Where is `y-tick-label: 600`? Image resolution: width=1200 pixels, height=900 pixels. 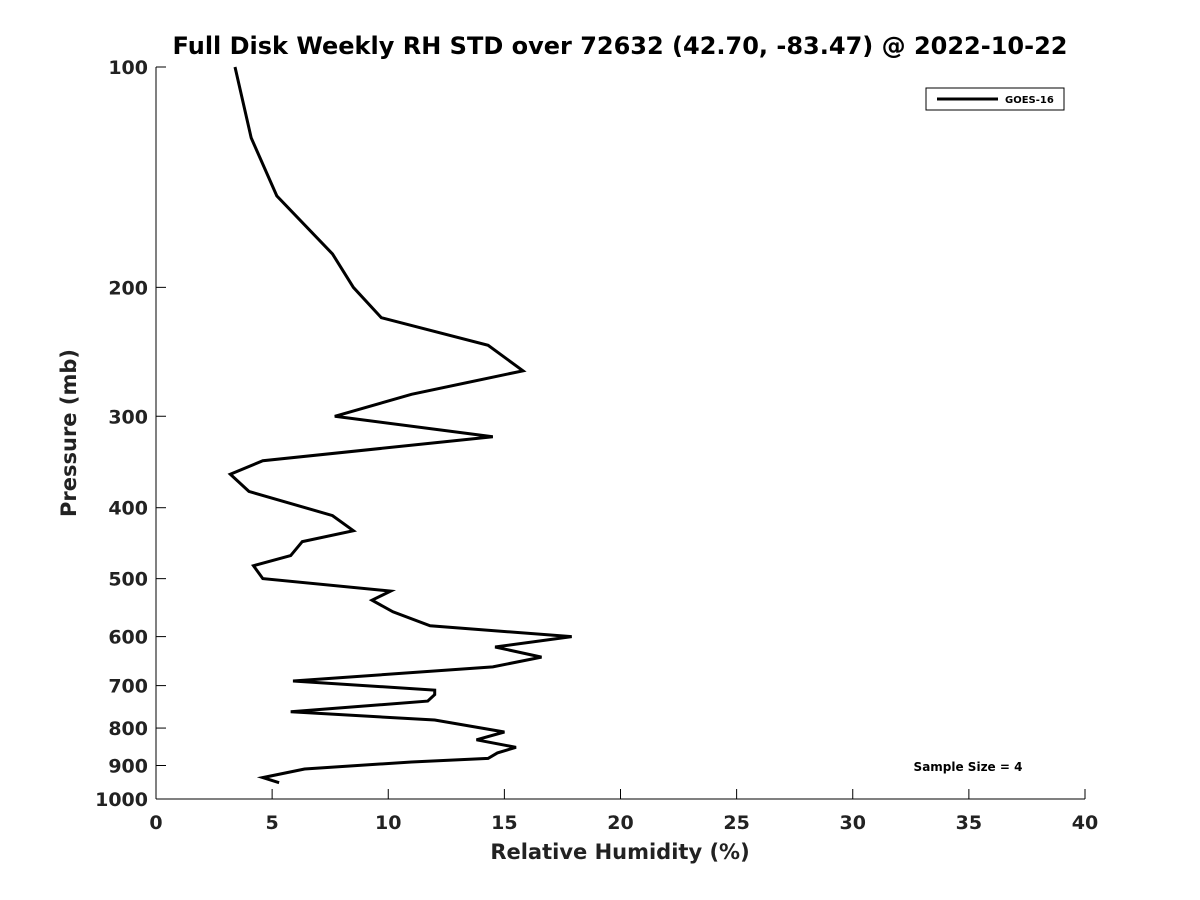
y-tick-label: 600 is located at coordinates (128, 638).